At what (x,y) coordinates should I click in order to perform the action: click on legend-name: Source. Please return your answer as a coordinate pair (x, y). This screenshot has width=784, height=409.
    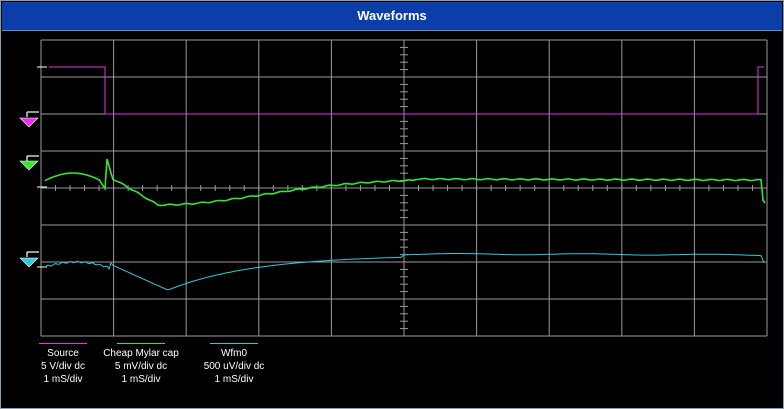
    Looking at the image, I should click on (63, 353).